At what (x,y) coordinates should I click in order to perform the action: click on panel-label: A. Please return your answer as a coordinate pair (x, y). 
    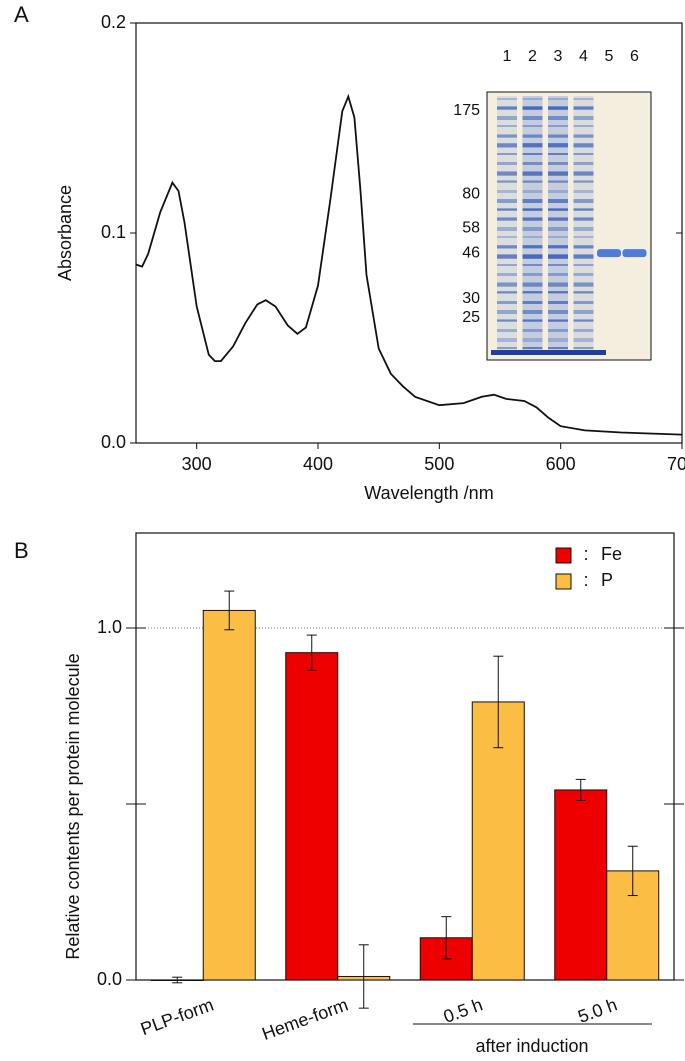
    Looking at the image, I should click on (21, 14).